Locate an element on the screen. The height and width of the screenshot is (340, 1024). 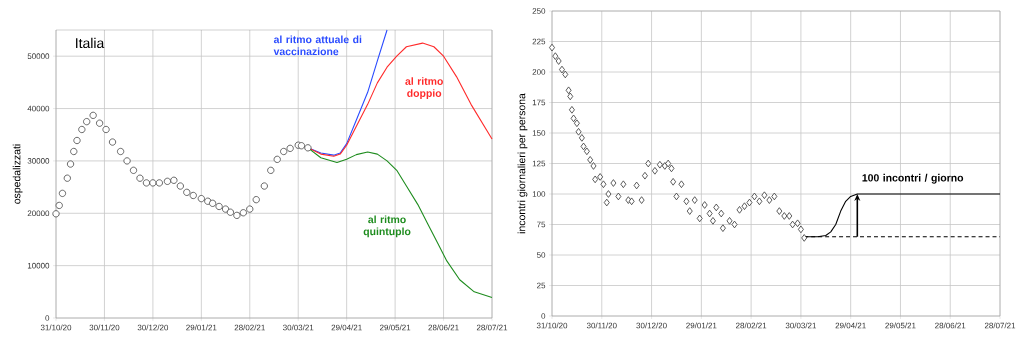
series-label: 100 incontri / giorno is located at coordinates (913, 178).